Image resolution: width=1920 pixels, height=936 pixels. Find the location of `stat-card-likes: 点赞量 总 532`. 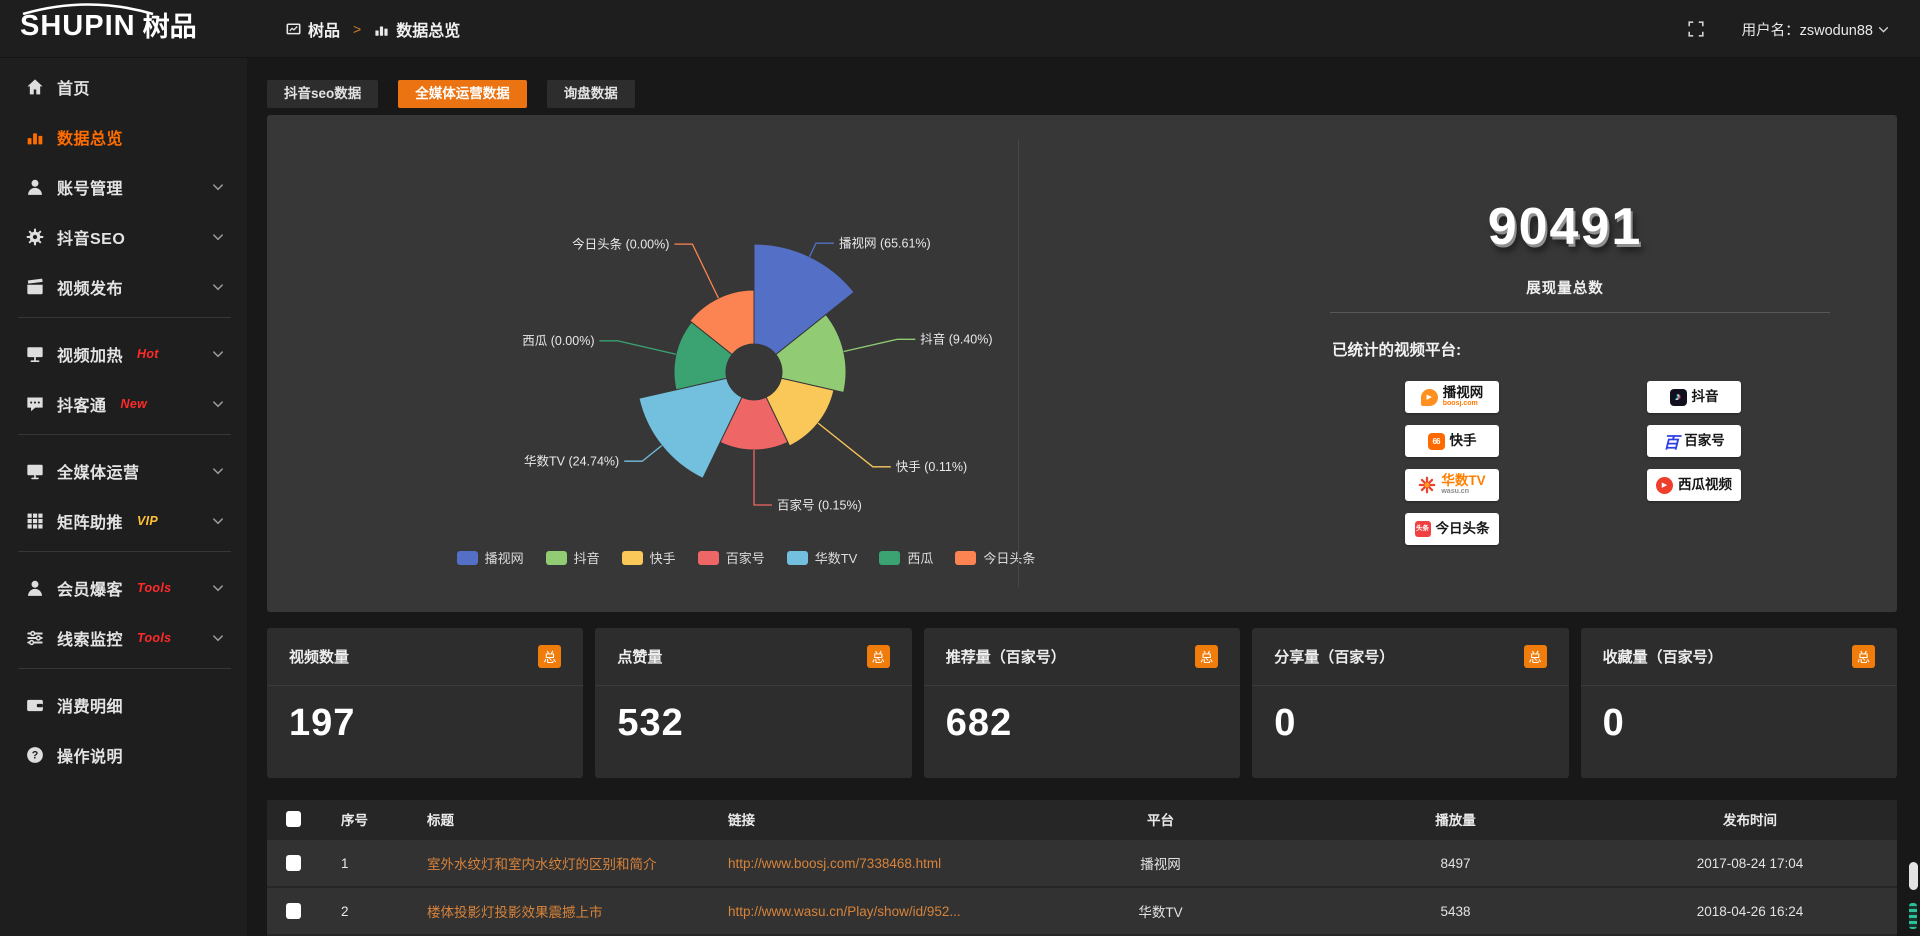

stat-card-likes: 点赞量 总 532 is located at coordinates (753, 703).